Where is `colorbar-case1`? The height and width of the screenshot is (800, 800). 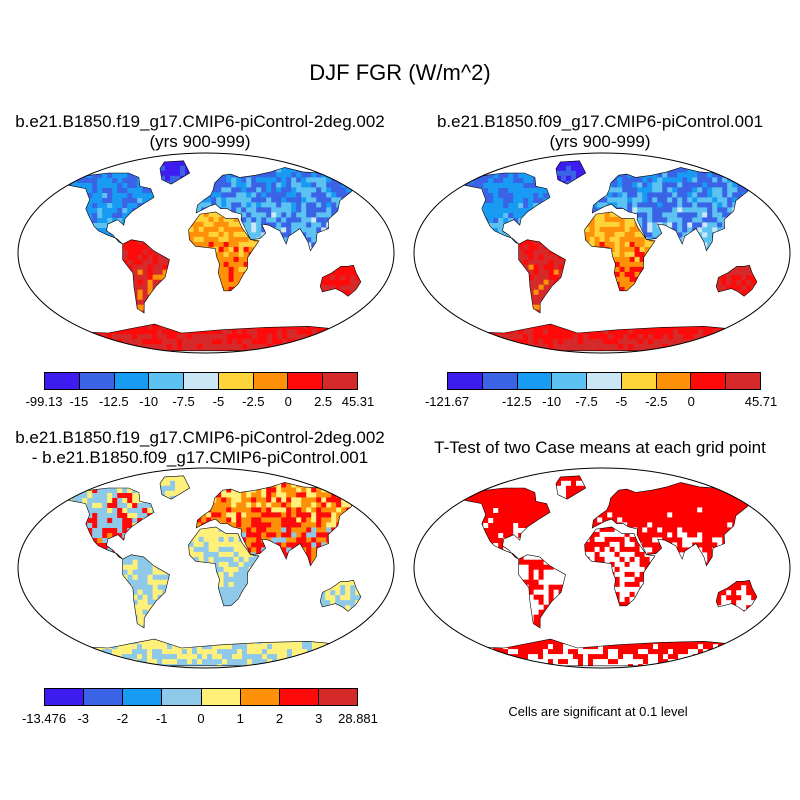 colorbar-case1 is located at coordinates (201, 381).